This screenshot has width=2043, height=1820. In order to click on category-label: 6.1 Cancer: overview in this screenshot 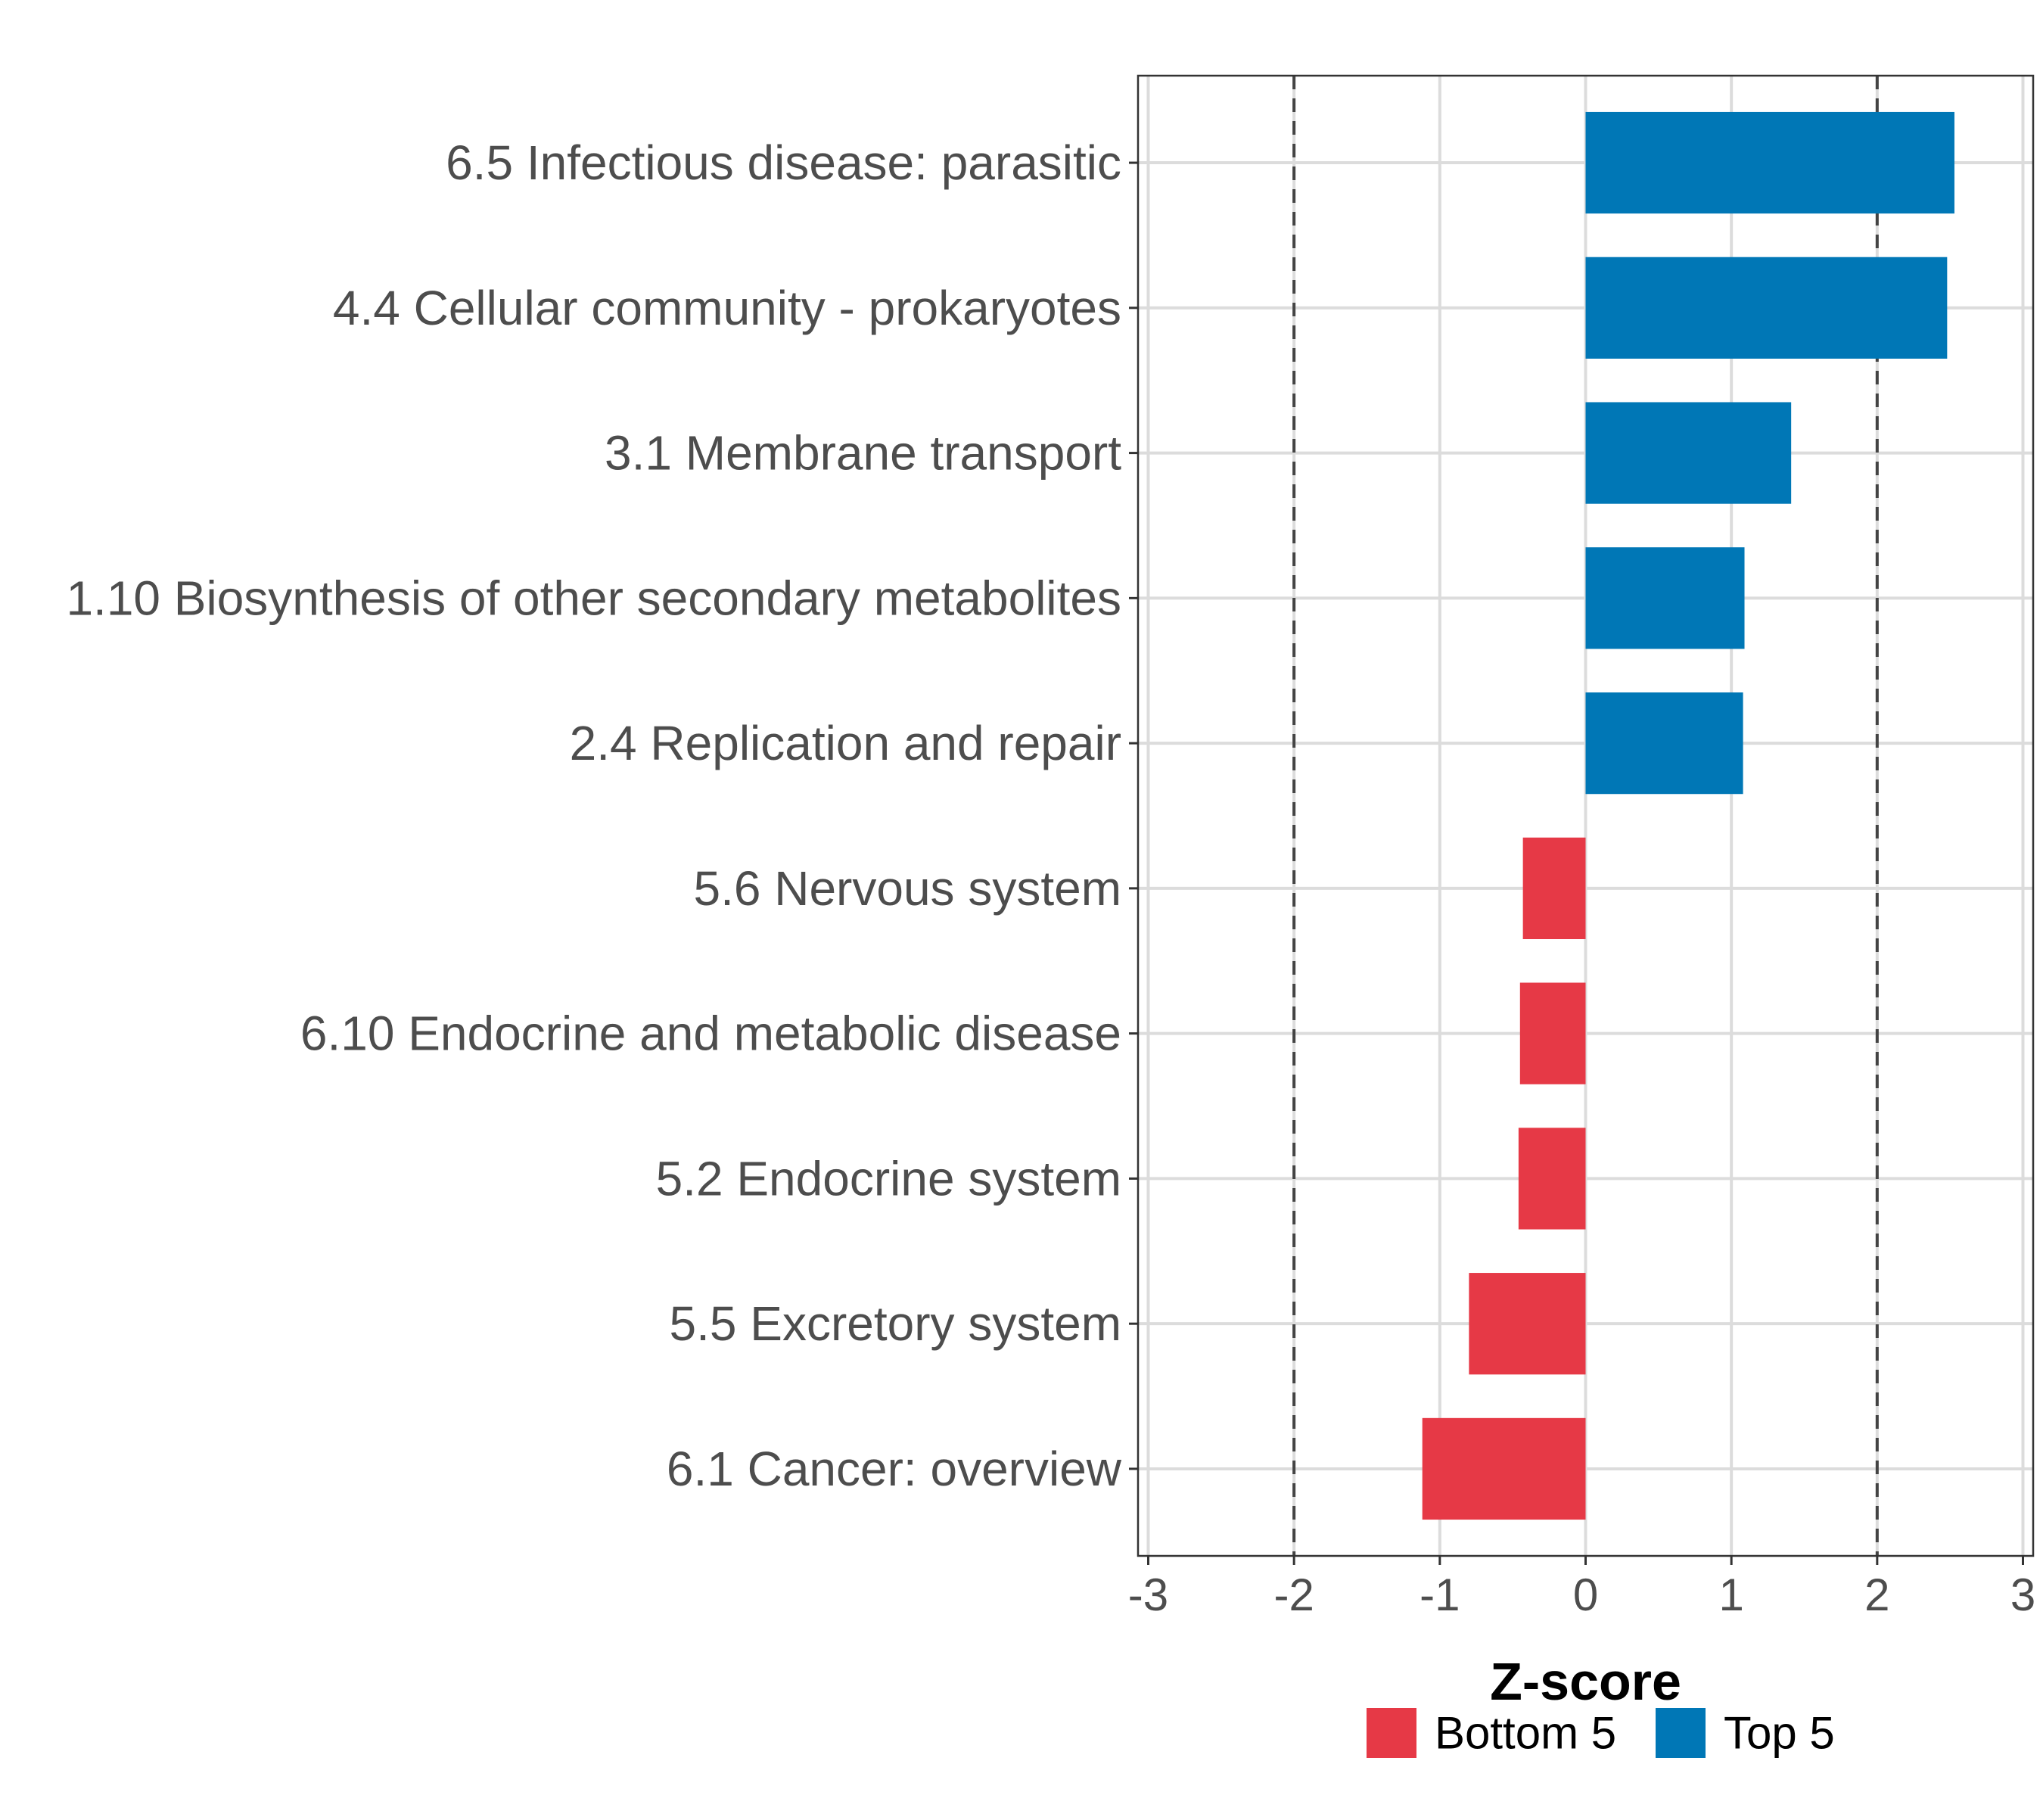, I will do `click(895, 1469)`.